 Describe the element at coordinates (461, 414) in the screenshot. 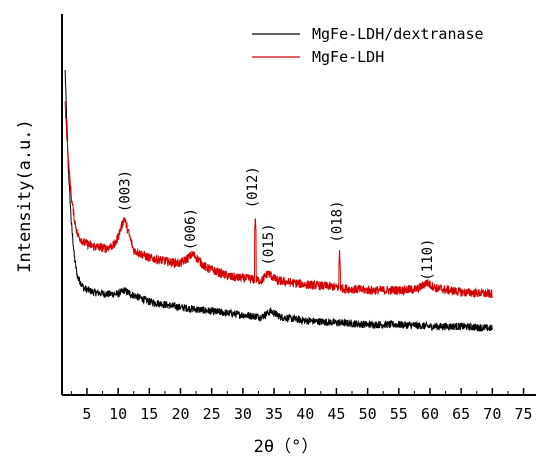

I see `x-tick-label: 65` at that location.